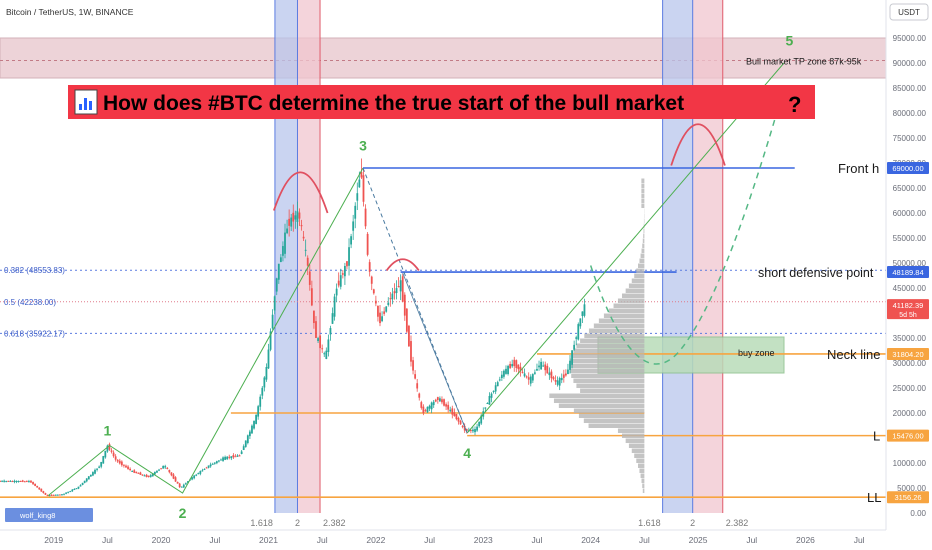  I want to click on y-tick-label: 60000.00, so click(910, 213).